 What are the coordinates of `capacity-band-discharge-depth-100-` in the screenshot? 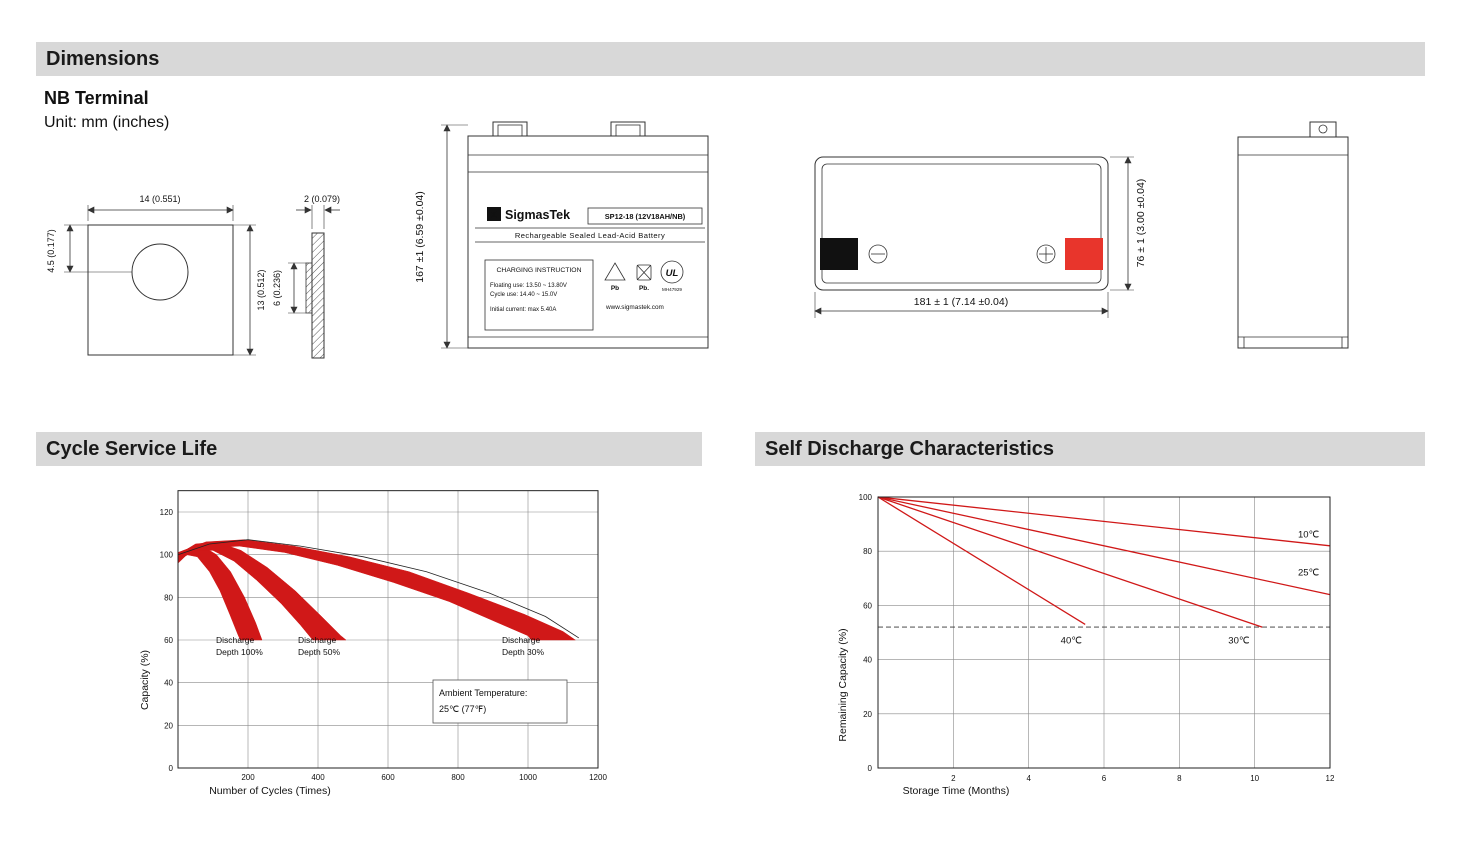 It's located at (220, 593).